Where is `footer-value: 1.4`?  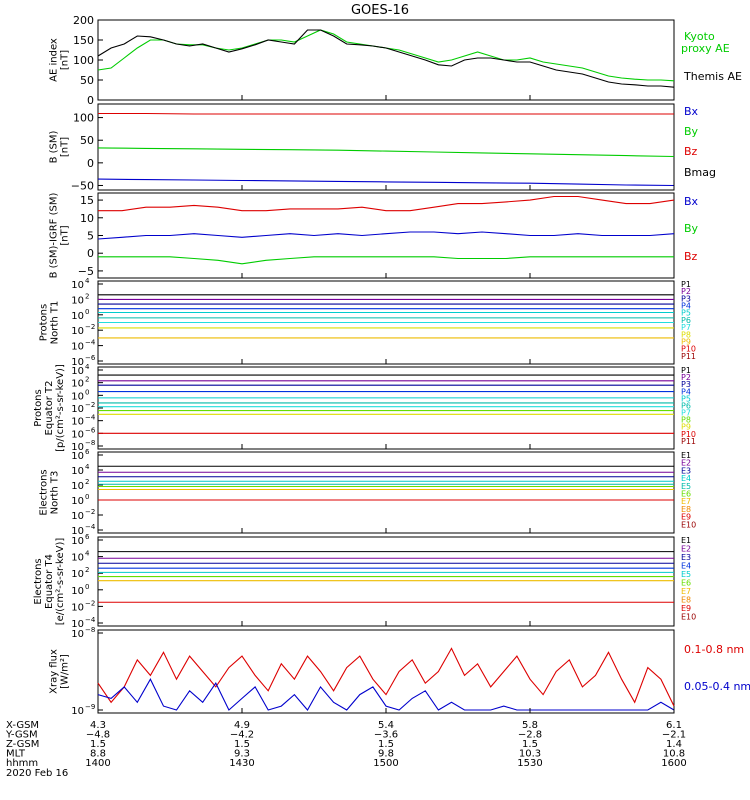 footer-value: 1.4 is located at coordinates (674, 744).